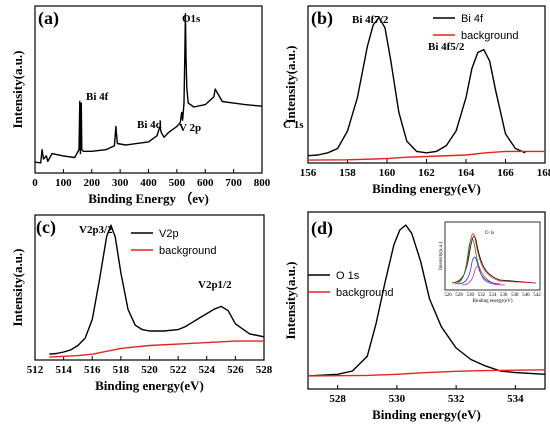 The height and width of the screenshot is (431, 550). Describe the element at coordinates (191, 19) in the screenshot. I see `peak-annotation: O1s` at that location.